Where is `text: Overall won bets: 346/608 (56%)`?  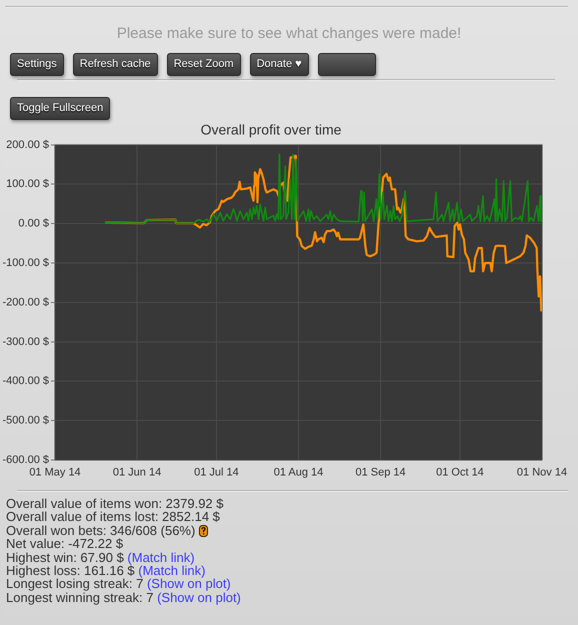 text: Overall won bets: 346/608 (56%) is located at coordinates (101, 530).